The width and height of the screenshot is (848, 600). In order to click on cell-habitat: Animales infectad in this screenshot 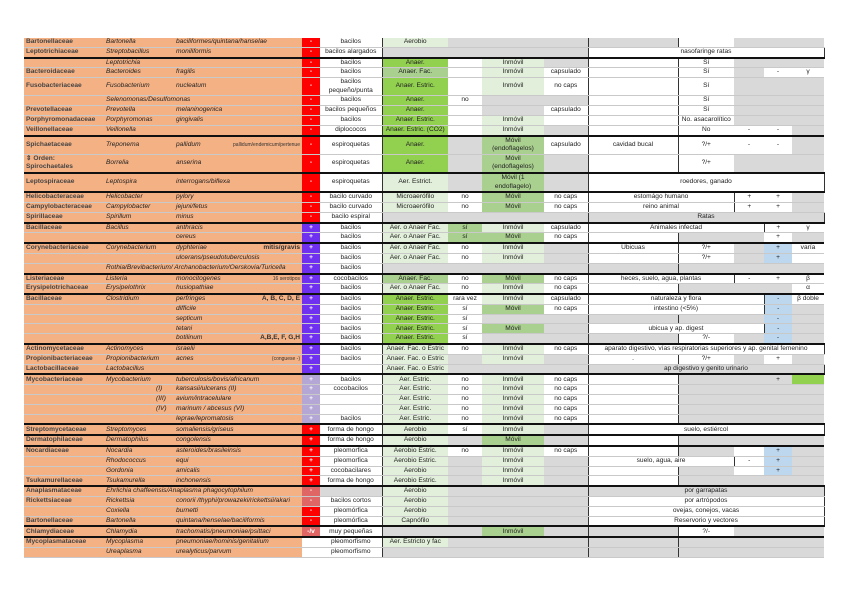, I will do `click(676, 227)`.